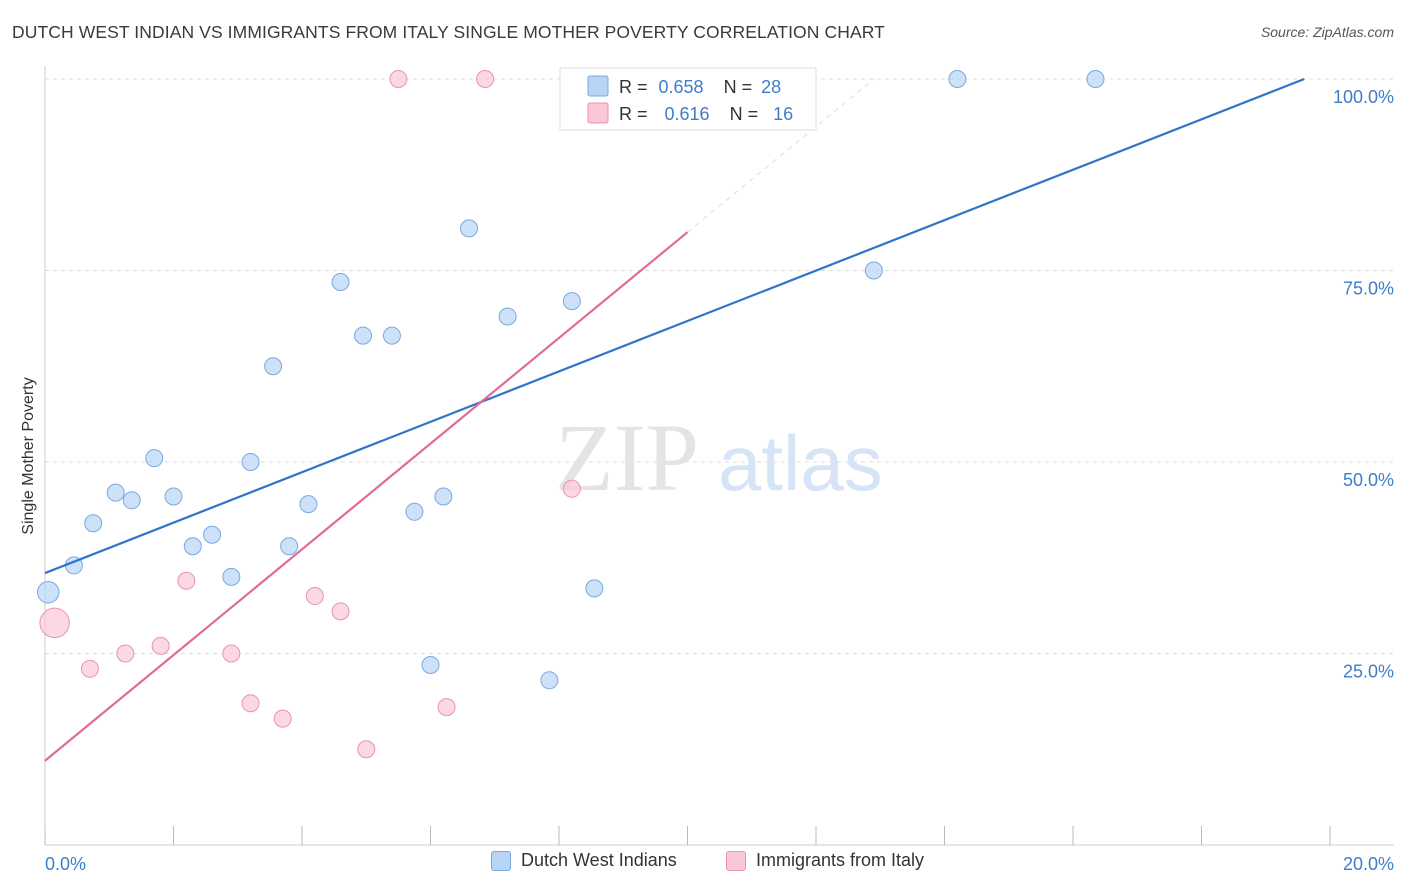 The height and width of the screenshot is (892, 1406). What do you see at coordinates (599, 860) in the screenshot?
I see `legend-label: Dutch West Indians` at bounding box center [599, 860].